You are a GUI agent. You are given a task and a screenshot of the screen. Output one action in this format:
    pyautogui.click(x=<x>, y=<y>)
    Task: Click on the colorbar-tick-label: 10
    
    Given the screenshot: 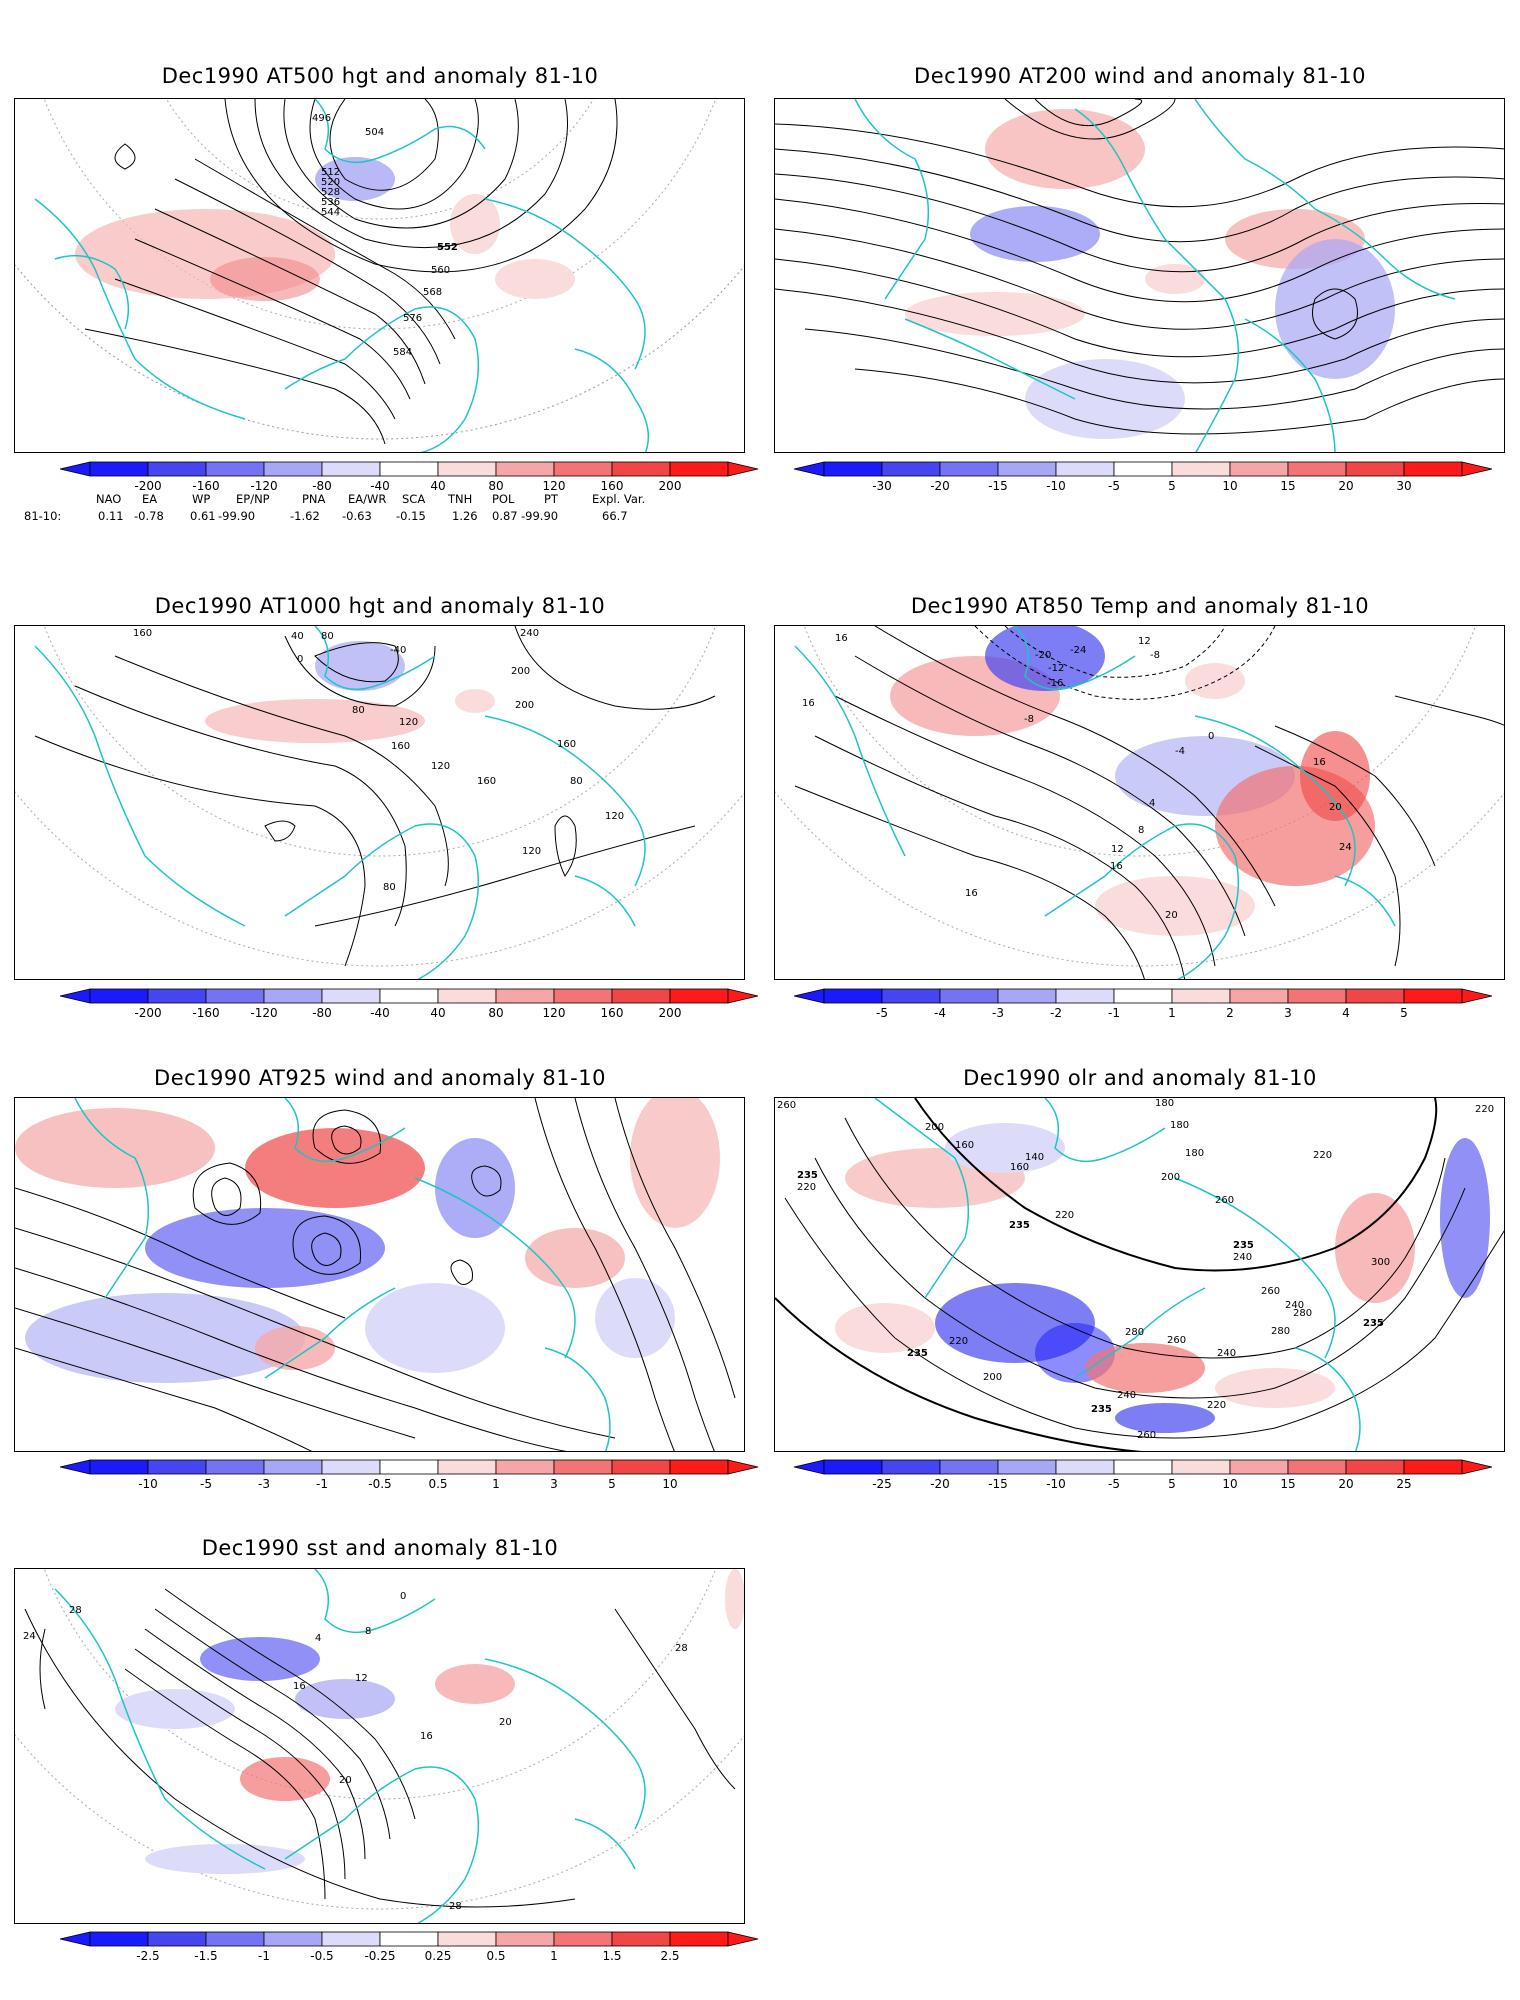 What is the action you would take?
    pyautogui.click(x=1229, y=1484)
    